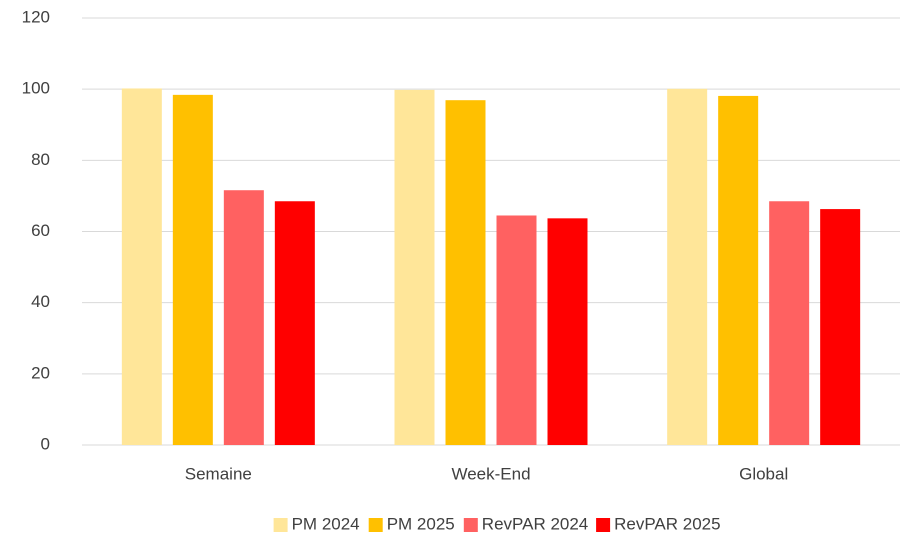 This screenshot has width=918, height=539. Describe the element at coordinates (421, 523) in the screenshot. I see `legend-label: PM 2025` at that location.